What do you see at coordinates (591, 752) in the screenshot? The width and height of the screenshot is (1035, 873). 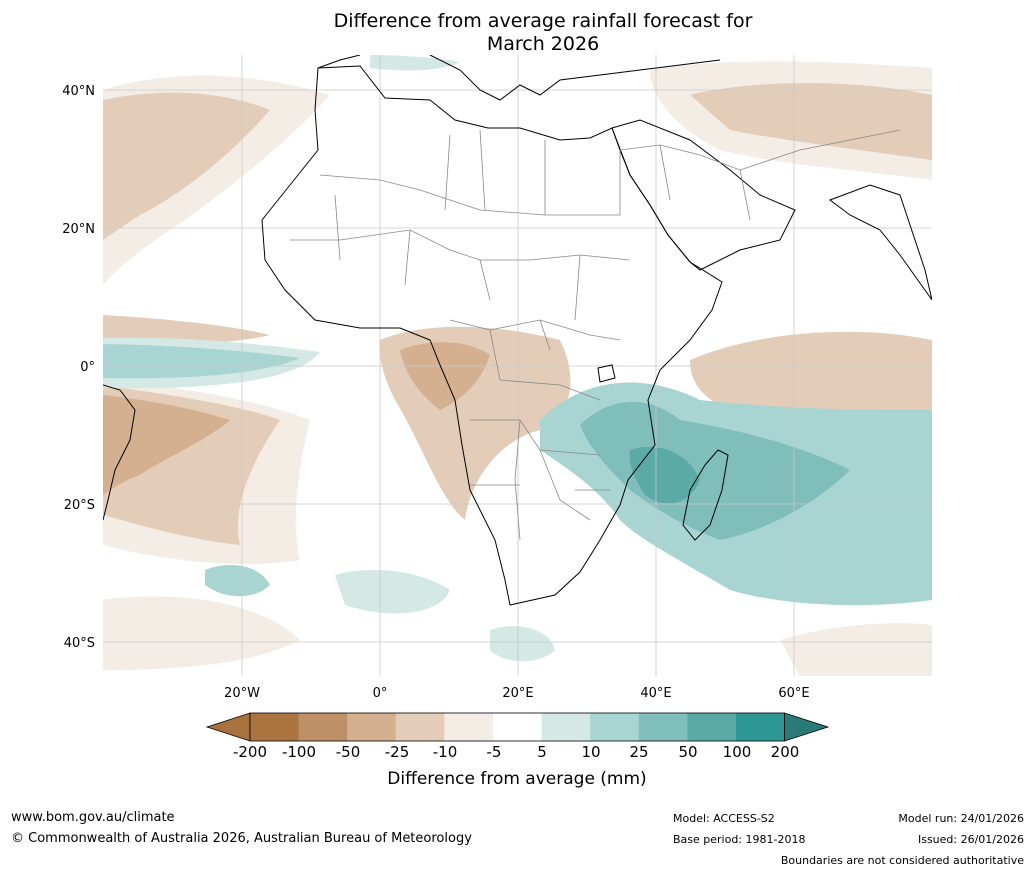 I see `colorbar-tick: 10` at bounding box center [591, 752].